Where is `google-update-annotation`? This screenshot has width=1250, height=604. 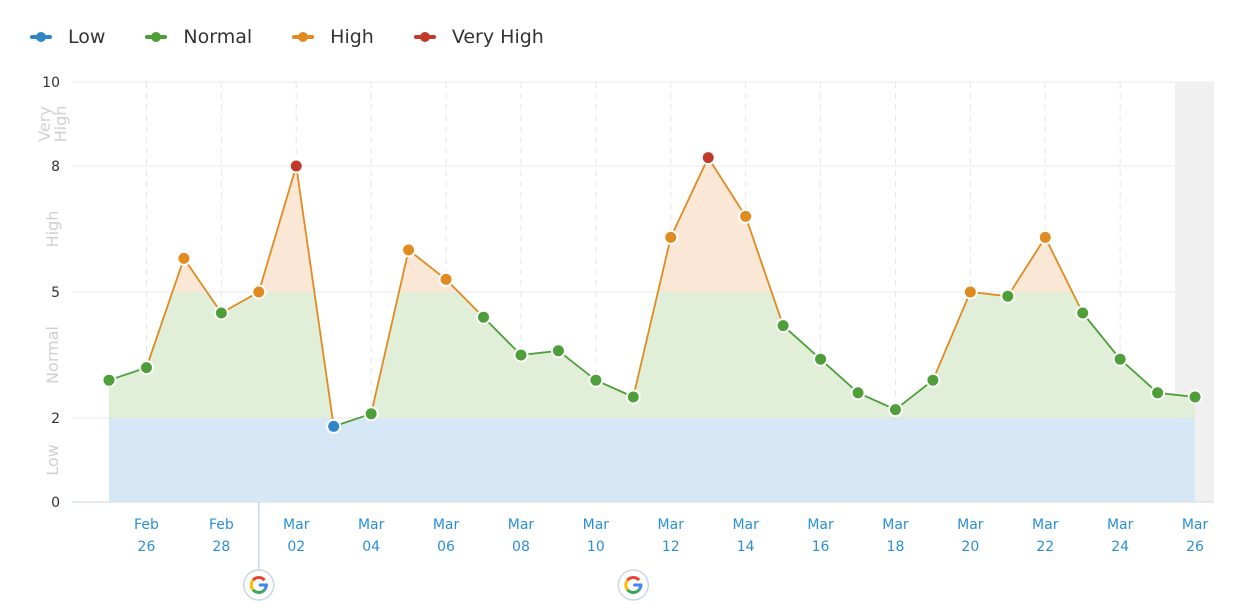
google-update-annotation is located at coordinates (633, 585).